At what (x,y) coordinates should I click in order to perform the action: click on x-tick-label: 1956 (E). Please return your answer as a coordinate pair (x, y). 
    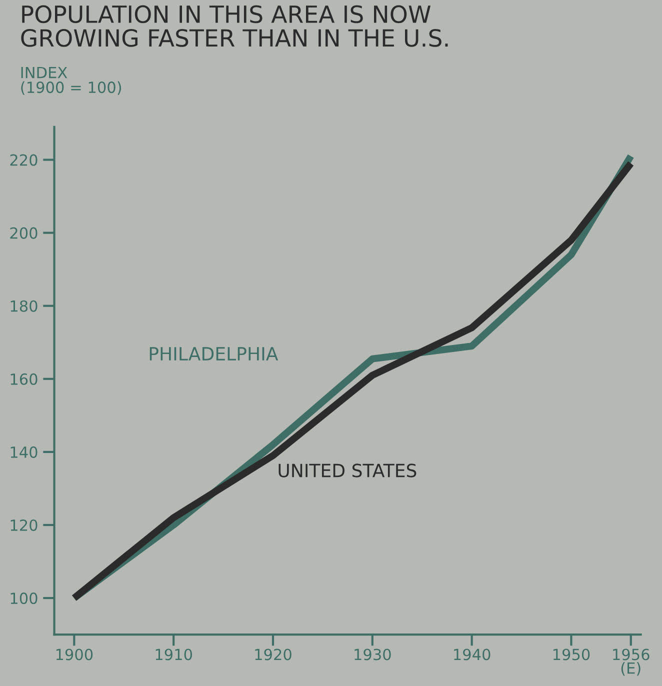
    Looking at the image, I should click on (631, 662).